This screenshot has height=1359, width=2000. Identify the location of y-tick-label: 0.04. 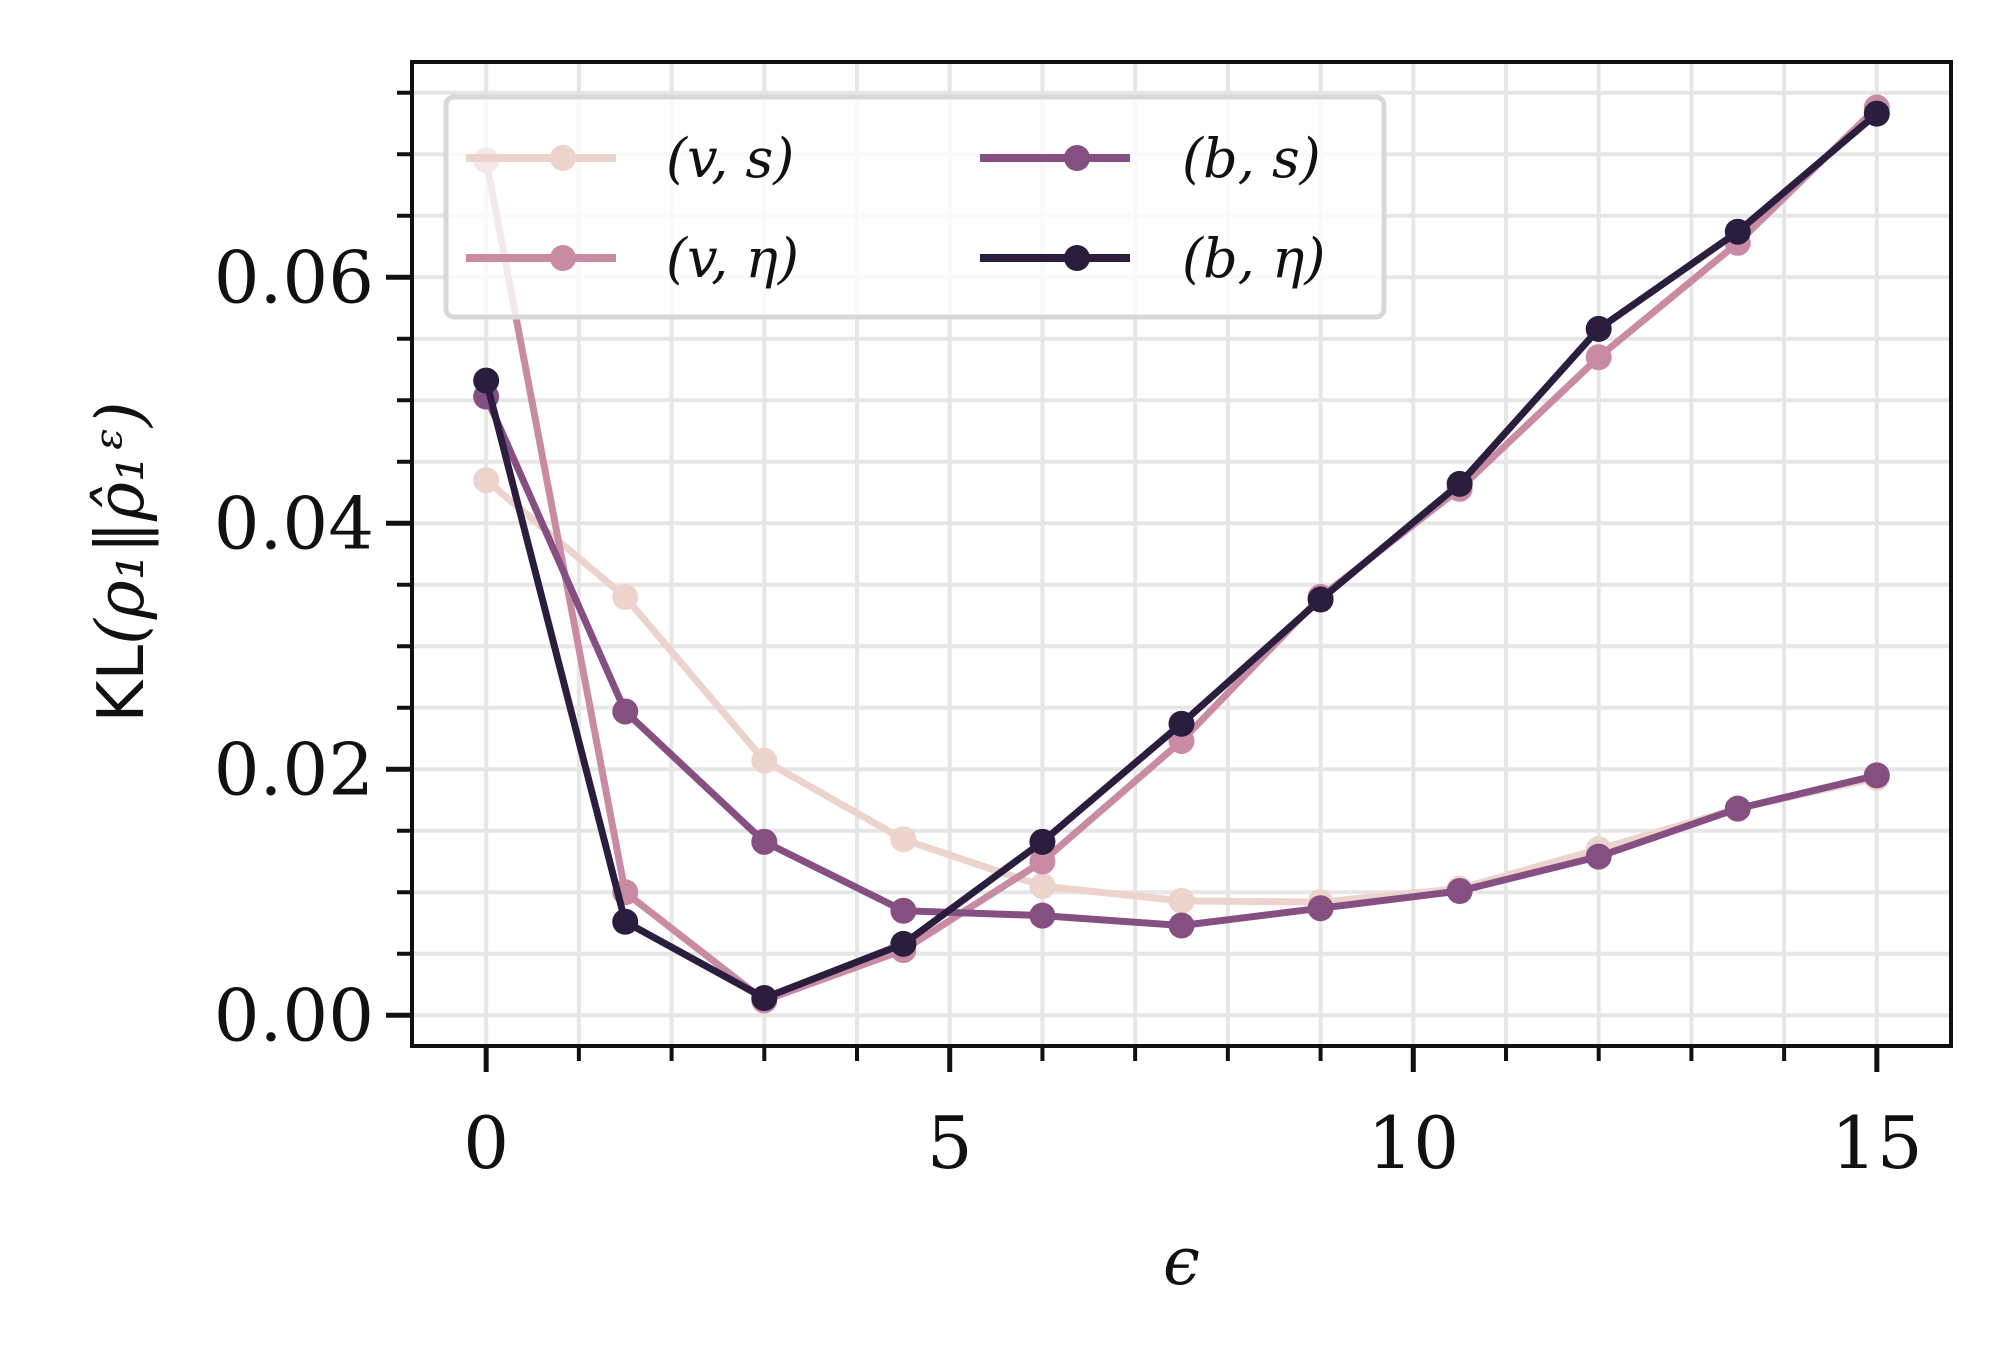
(294, 523).